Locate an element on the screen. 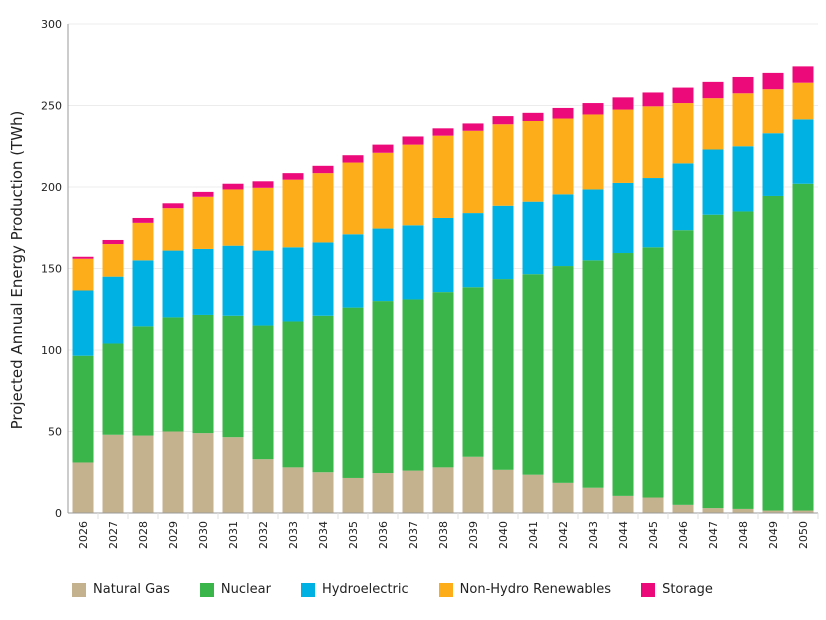 The width and height of the screenshot is (826, 620). bar-stack-2049 is located at coordinates (773, 292).